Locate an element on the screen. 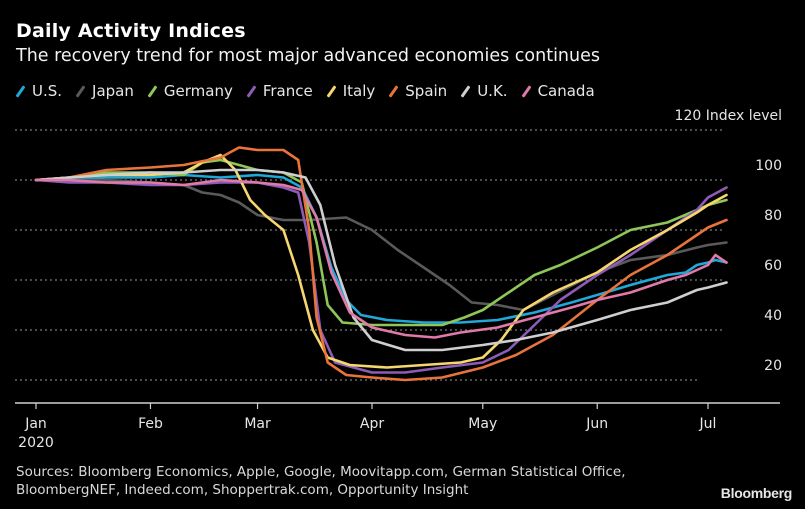 This screenshot has width=805, height=509. legend-item-japan: Japan is located at coordinates (104, 91).